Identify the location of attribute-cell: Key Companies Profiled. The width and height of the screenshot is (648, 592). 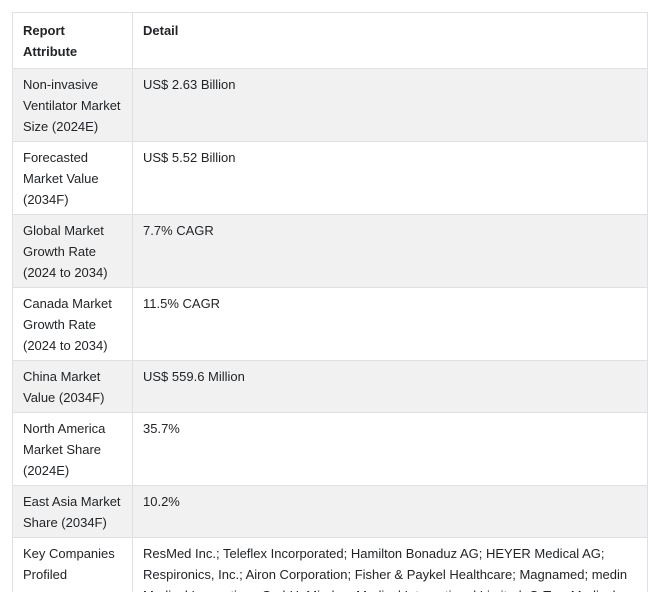
(72, 564).